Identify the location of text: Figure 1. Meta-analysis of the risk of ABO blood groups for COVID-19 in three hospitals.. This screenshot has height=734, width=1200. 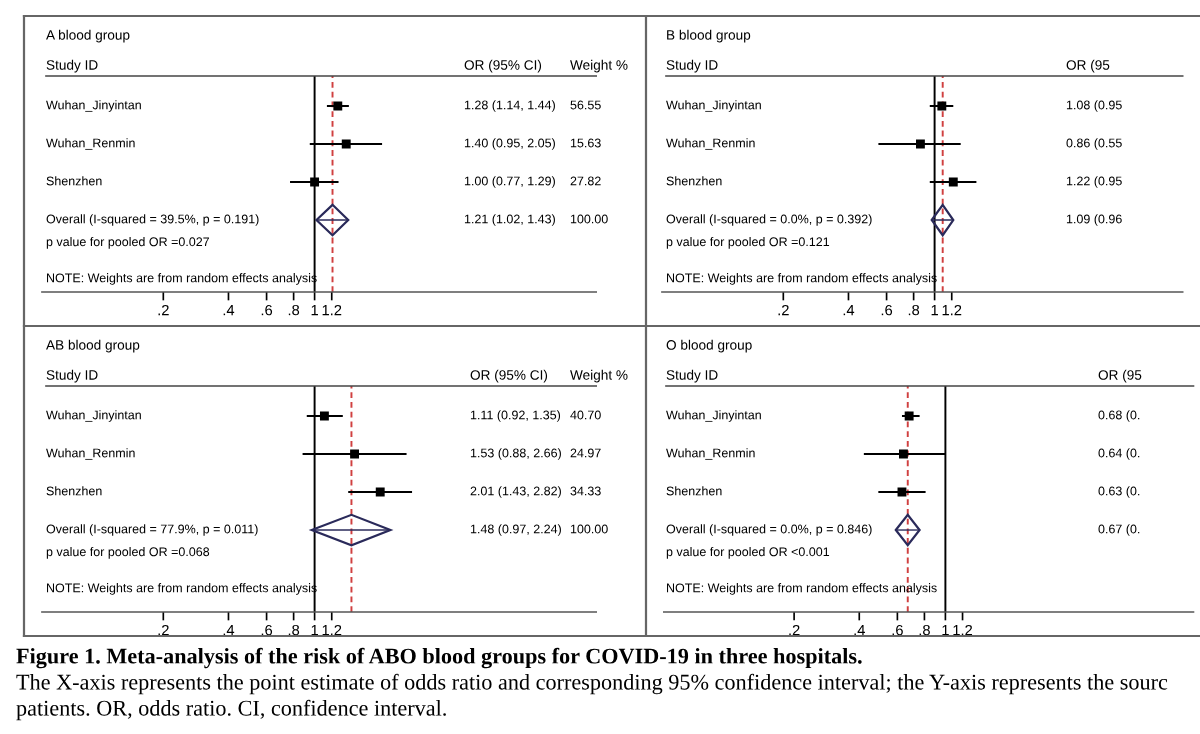
(439, 658).